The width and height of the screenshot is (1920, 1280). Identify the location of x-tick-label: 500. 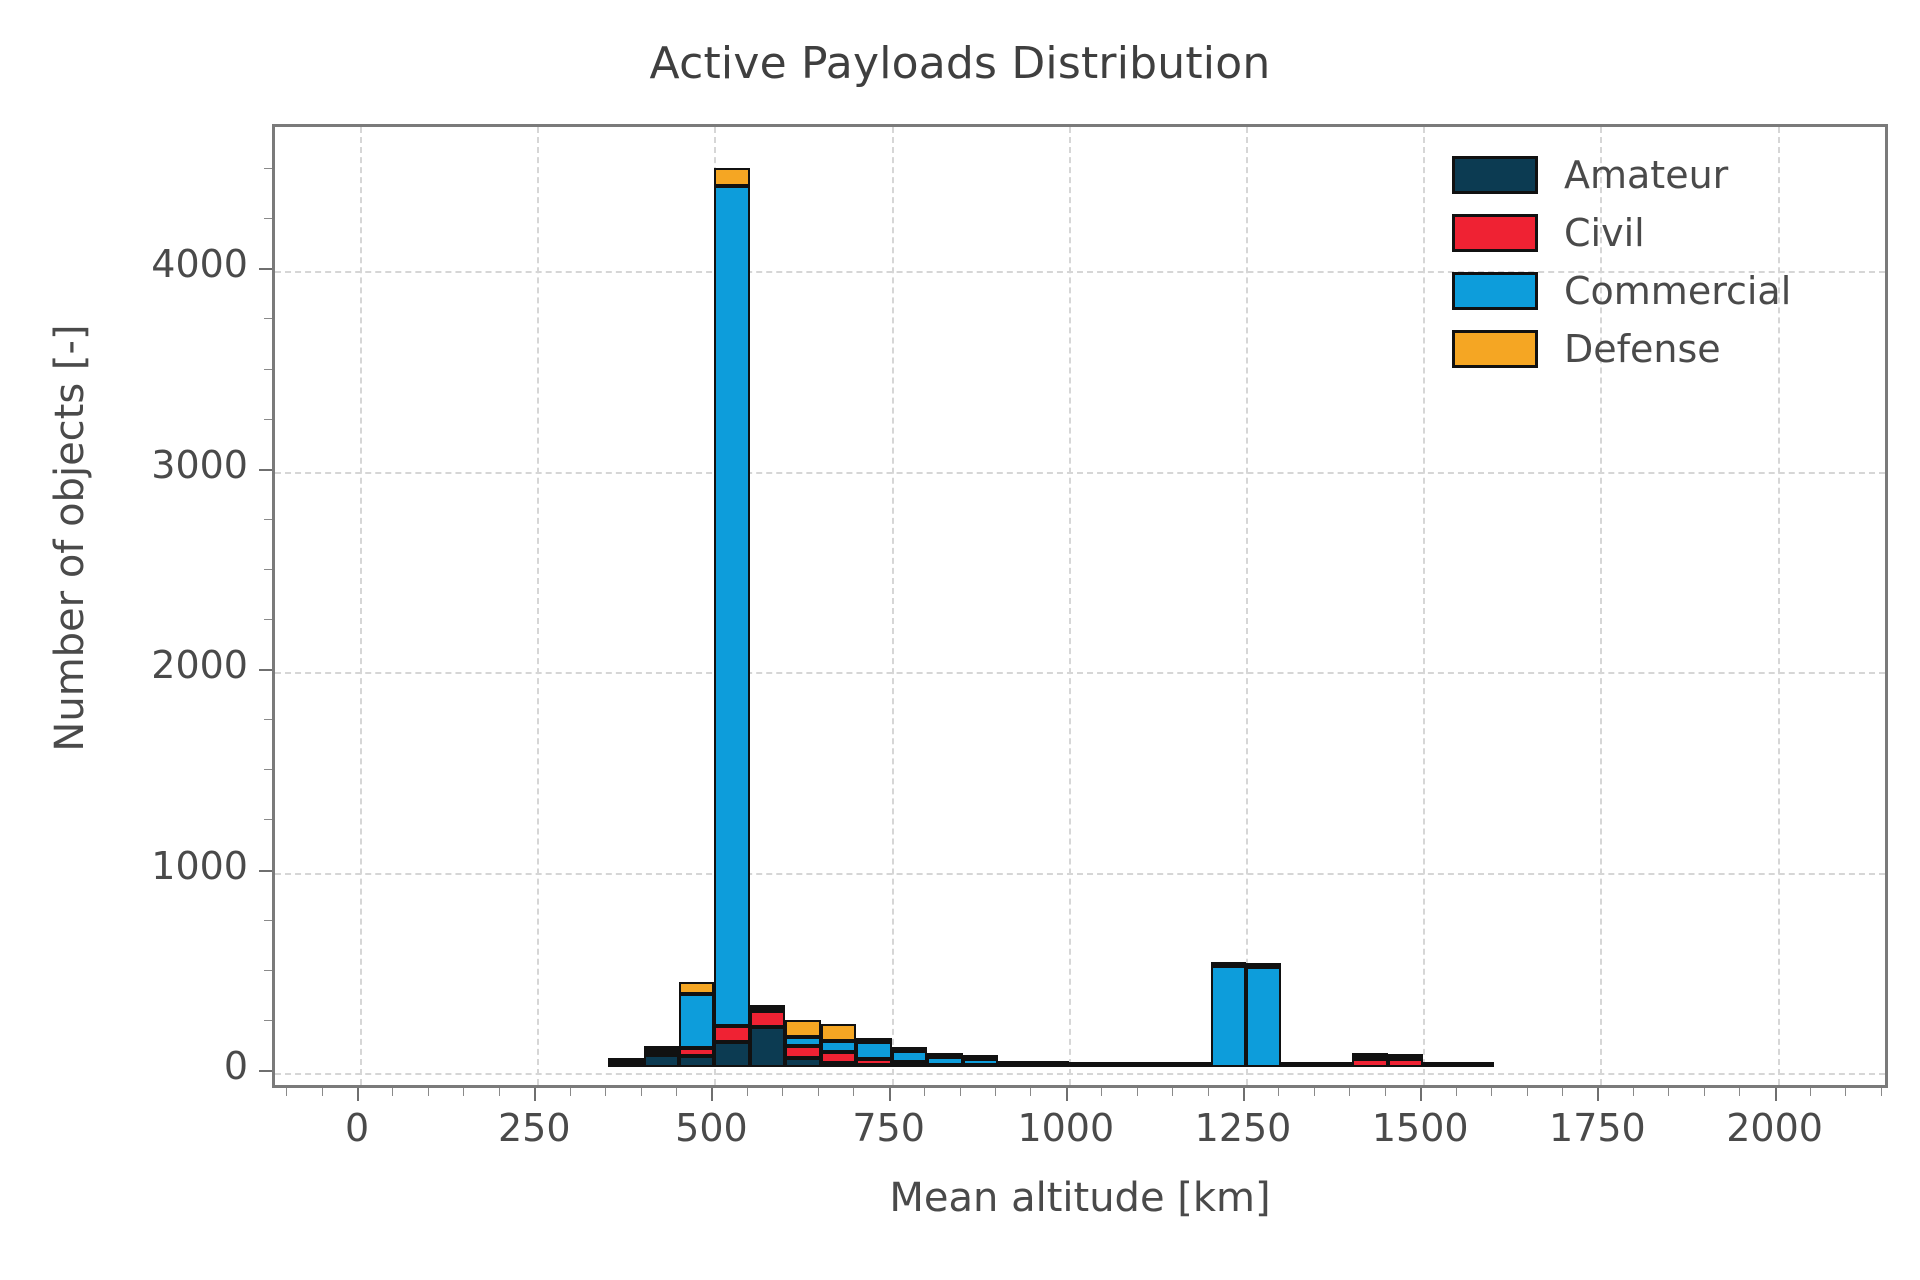
(711, 1128).